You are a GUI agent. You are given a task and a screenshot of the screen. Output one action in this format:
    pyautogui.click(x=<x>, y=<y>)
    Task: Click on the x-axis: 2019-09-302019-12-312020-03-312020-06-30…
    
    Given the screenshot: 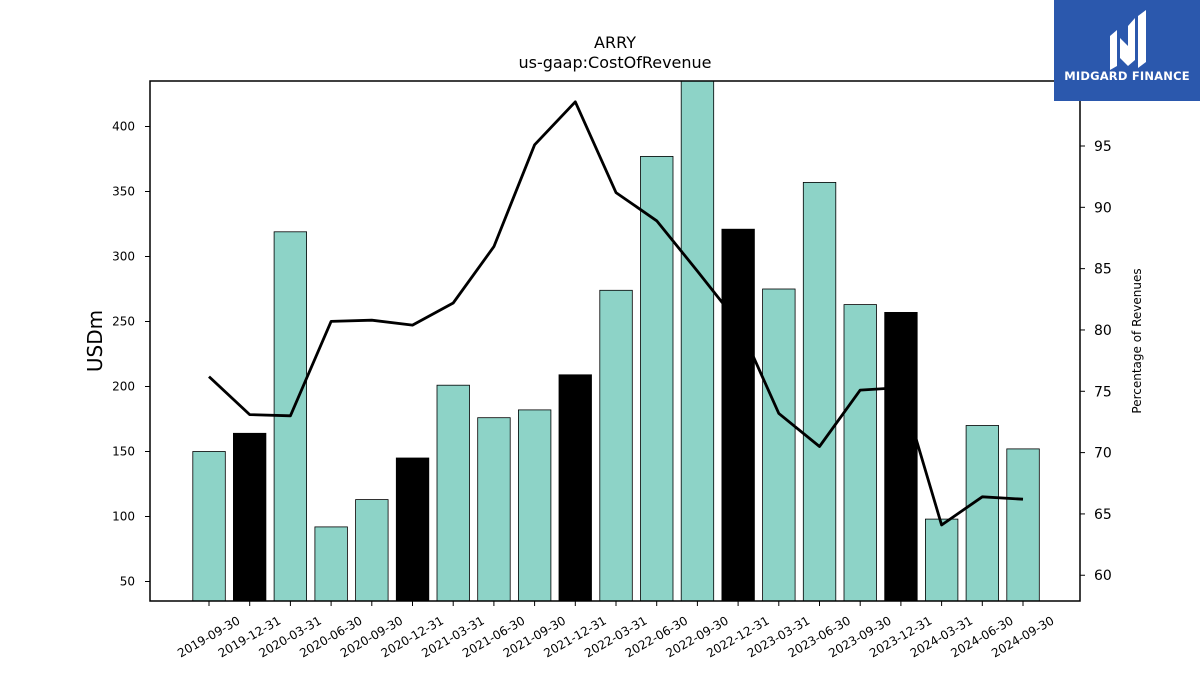 What is the action you would take?
    pyautogui.click(x=616, y=630)
    